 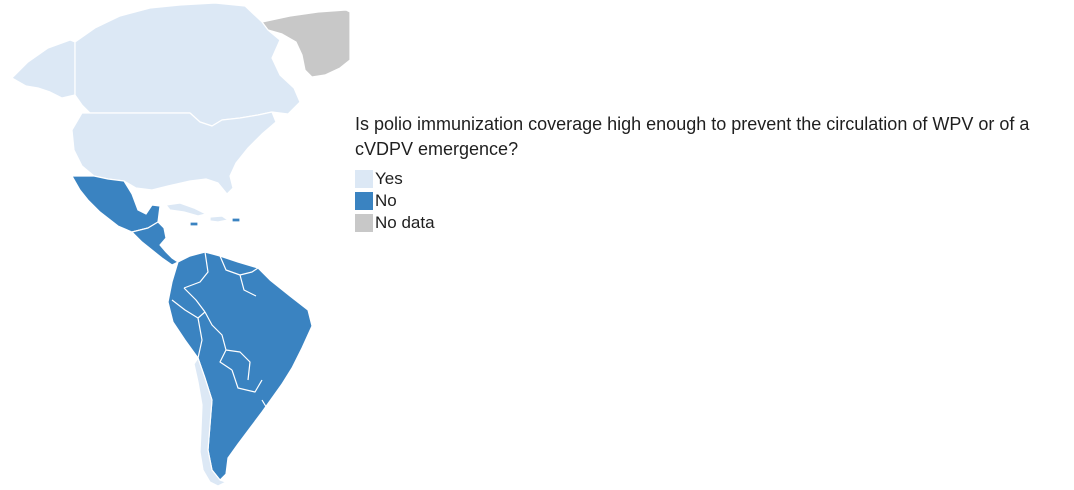 What do you see at coordinates (210, 422) in the screenshot?
I see `region-chile` at bounding box center [210, 422].